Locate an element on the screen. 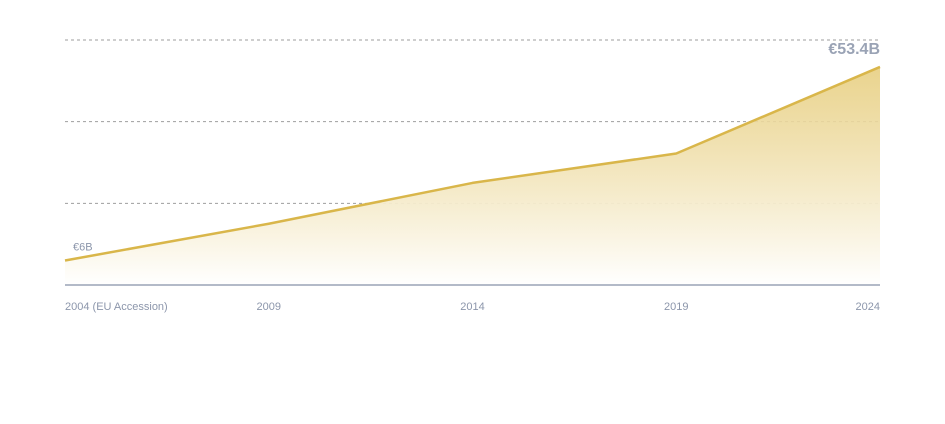 The image size is (945, 424). x-tick-label-3: 2019 is located at coordinates (676, 307).